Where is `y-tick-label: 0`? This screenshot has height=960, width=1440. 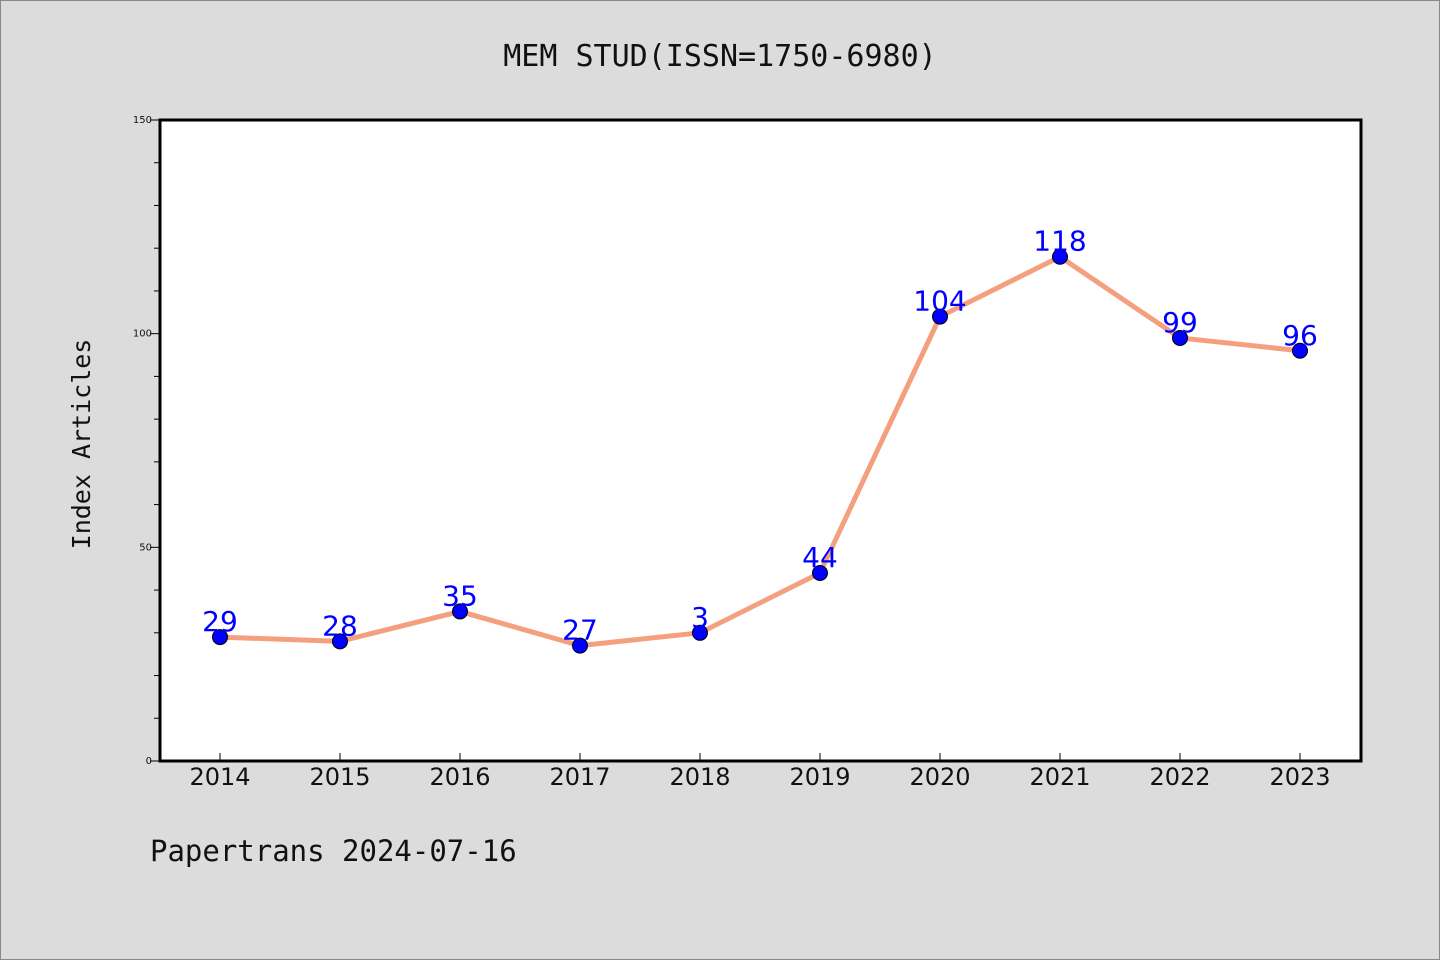 y-tick-label: 0 is located at coordinates (149, 761).